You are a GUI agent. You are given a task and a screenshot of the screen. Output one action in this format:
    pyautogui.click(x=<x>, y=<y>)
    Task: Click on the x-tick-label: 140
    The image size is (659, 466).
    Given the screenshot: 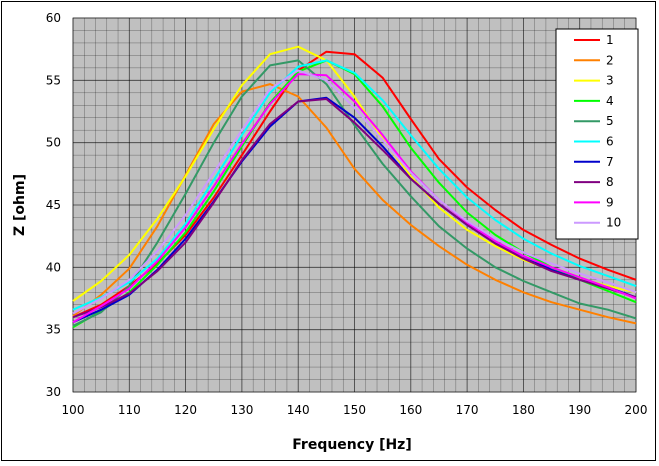 What is the action you would take?
    pyautogui.click(x=298, y=410)
    